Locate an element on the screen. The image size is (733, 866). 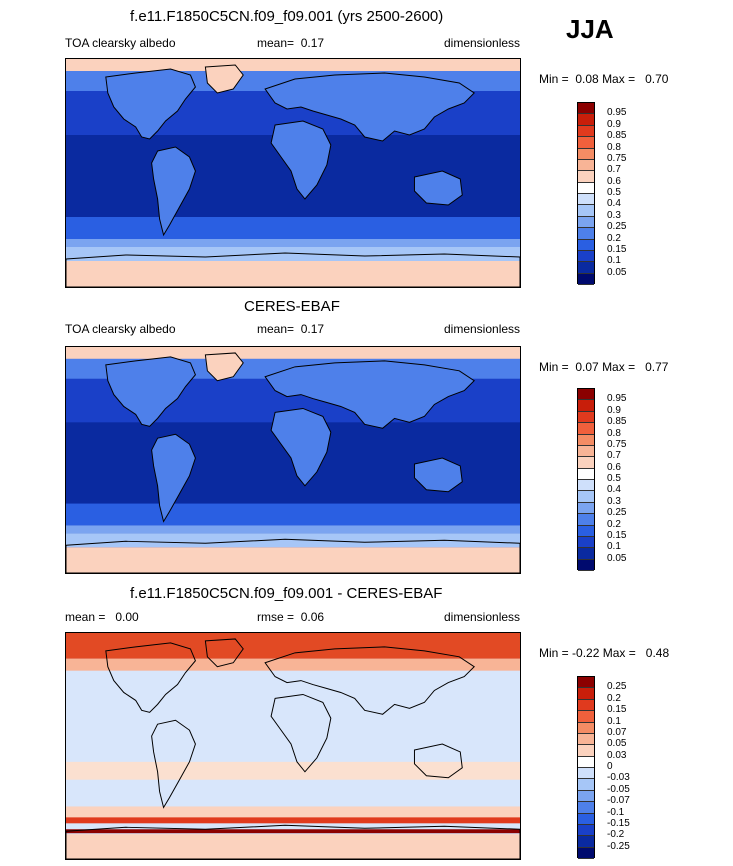
panel-2-title: CERES-EBAF is located at coordinates (292, 306).